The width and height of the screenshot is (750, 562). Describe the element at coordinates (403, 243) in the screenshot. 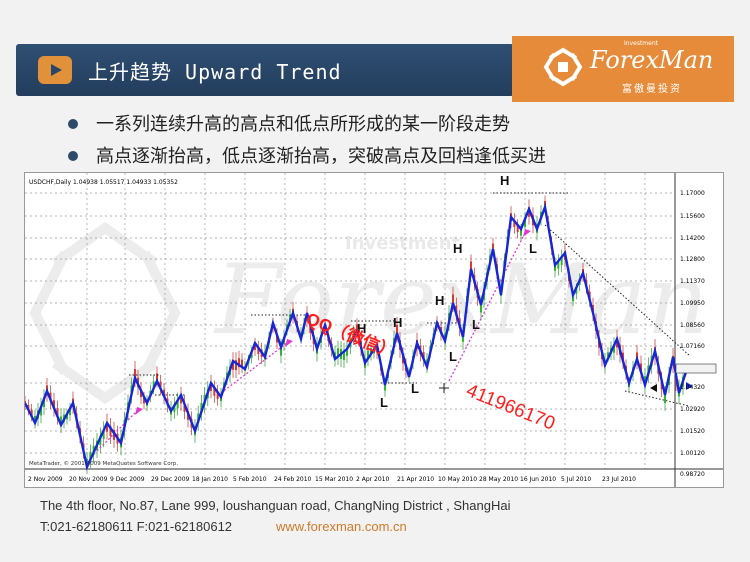

I see `watermark-text: Investment` at that location.